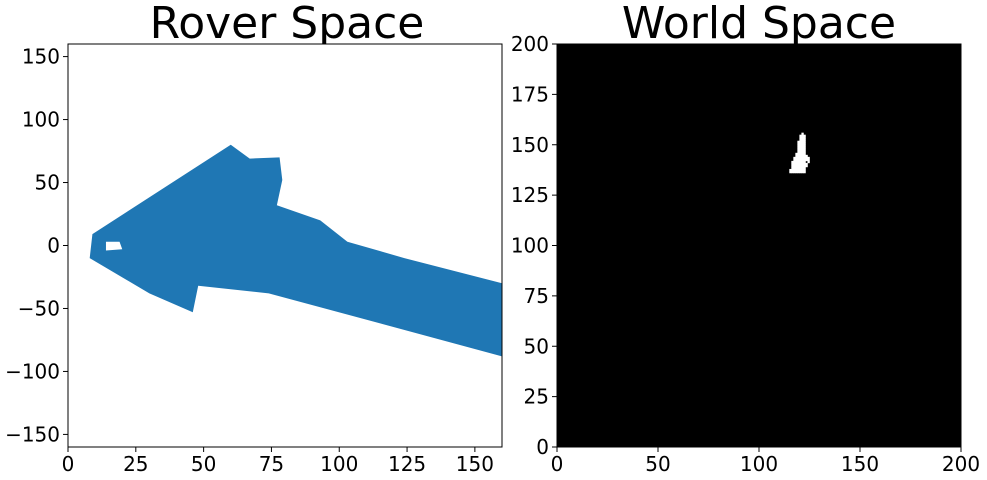  What do you see at coordinates (41, 57) in the screenshot?
I see `y-tick-label: 150` at bounding box center [41, 57].